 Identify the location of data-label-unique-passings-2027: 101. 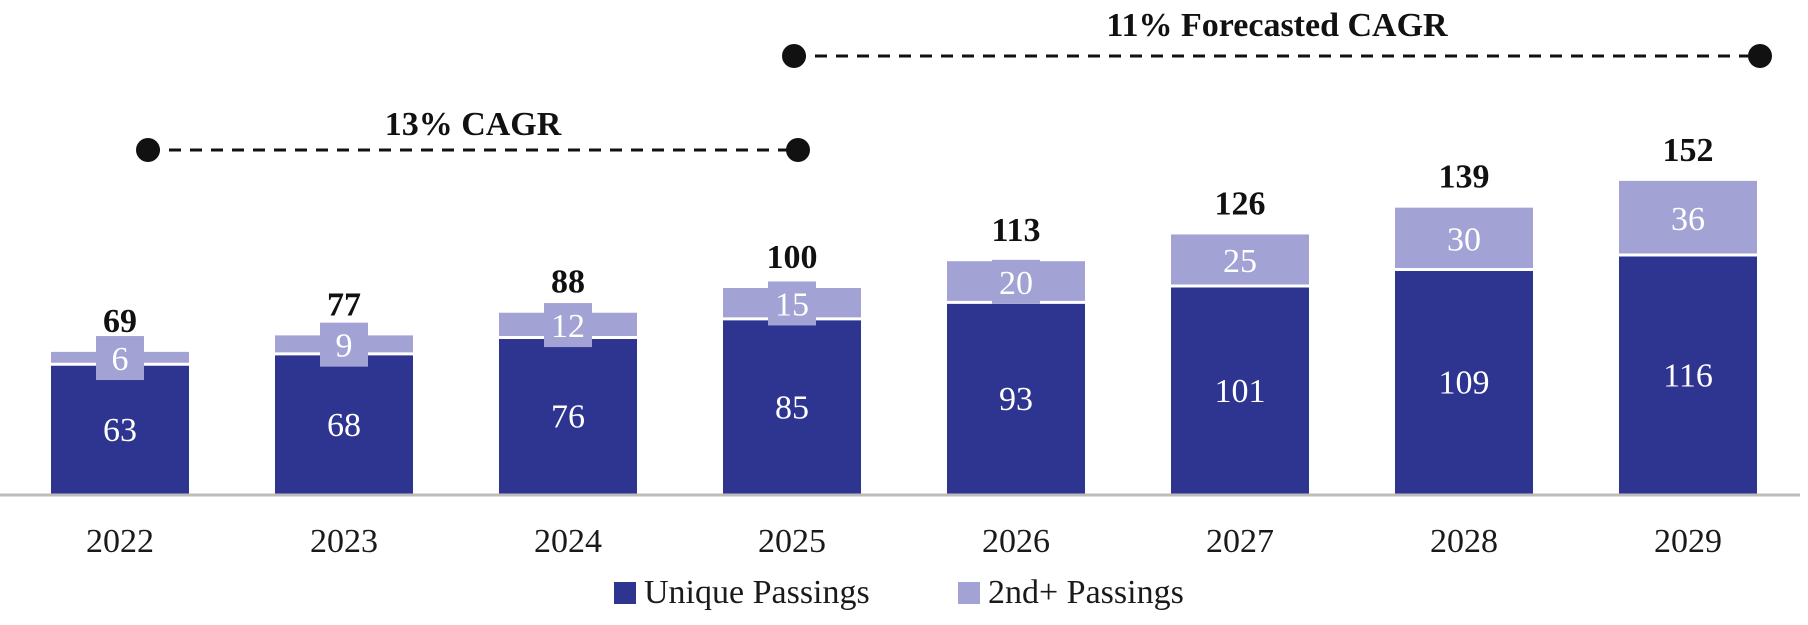
(1240, 391).